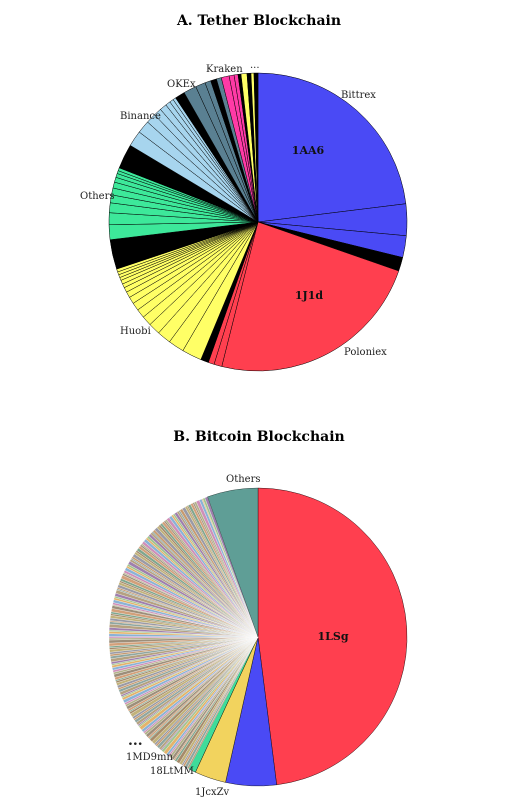 Image resolution: width=518 pixels, height=812 pixels. What do you see at coordinates (308, 150) in the screenshot?
I see `chart-a-label-1aa6: 1AA6` at bounding box center [308, 150].